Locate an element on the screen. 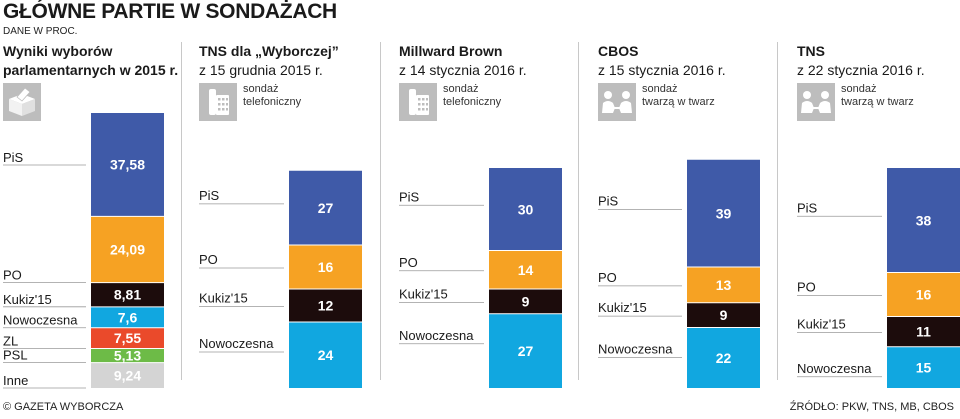  value-label-po: 24,09 is located at coordinates (127, 249).